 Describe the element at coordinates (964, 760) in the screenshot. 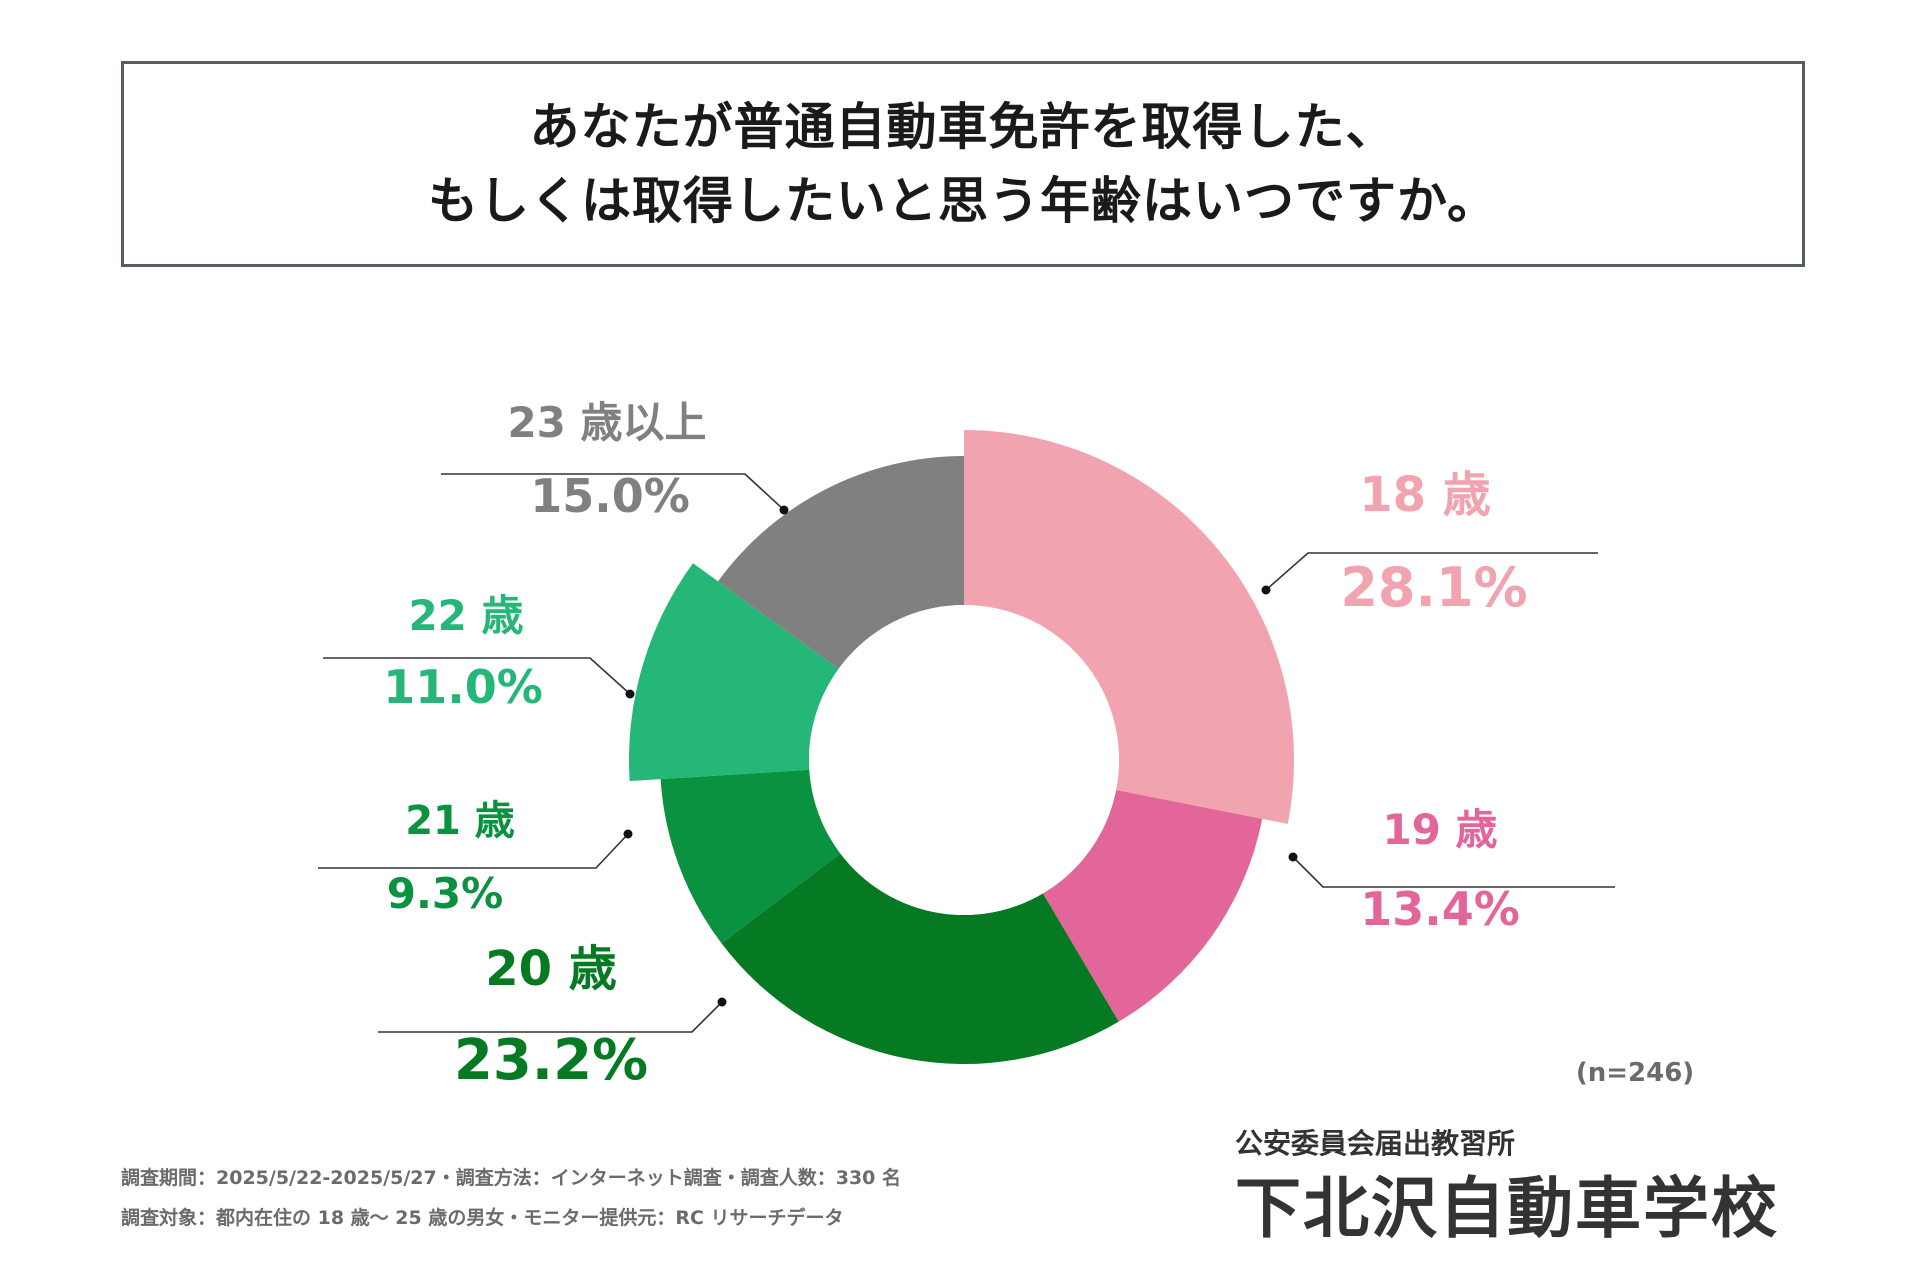

I see `donut-hole` at that location.